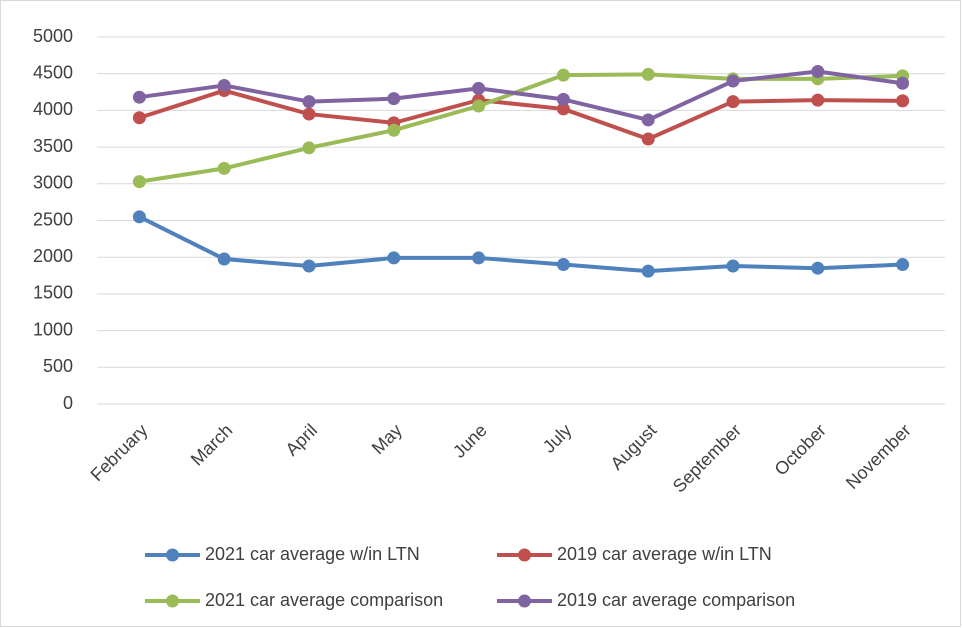 The width and height of the screenshot is (962, 628). What do you see at coordinates (53, 146) in the screenshot?
I see `y-tick-label: 3500` at bounding box center [53, 146].